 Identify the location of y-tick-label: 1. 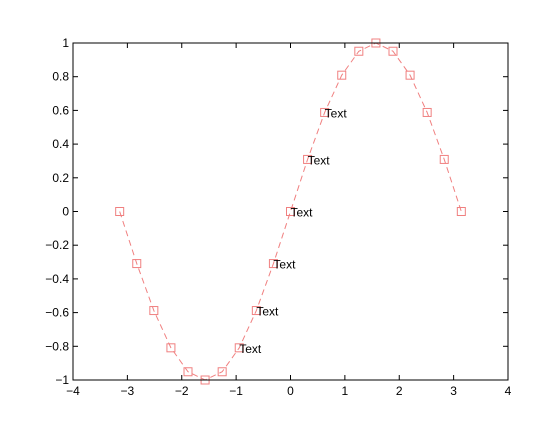
(65, 43).